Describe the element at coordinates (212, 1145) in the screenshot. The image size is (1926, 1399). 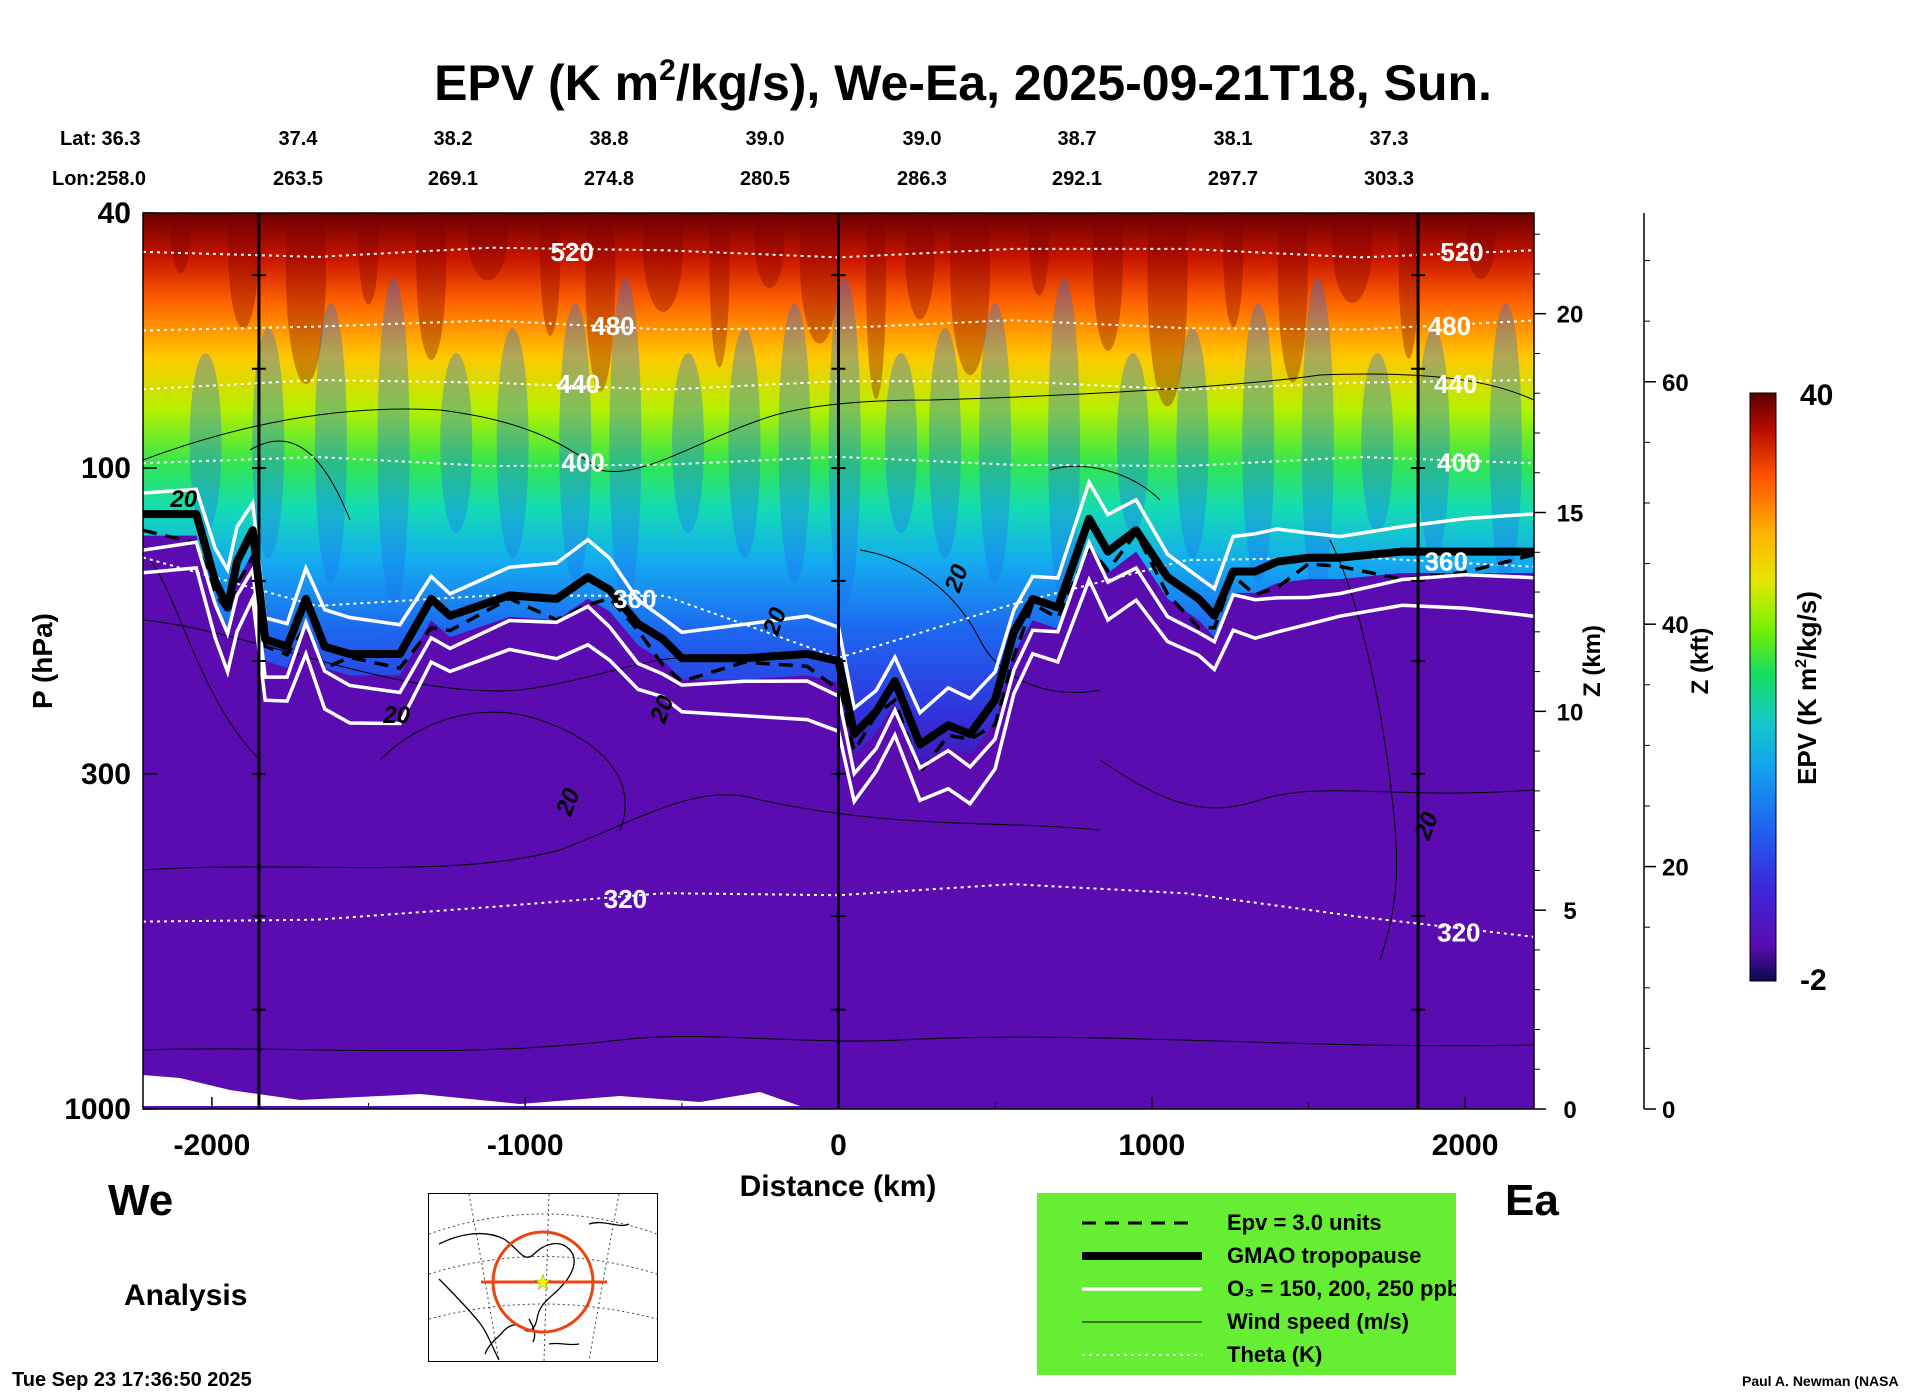
I see `x-tick-label: -2000` at that location.